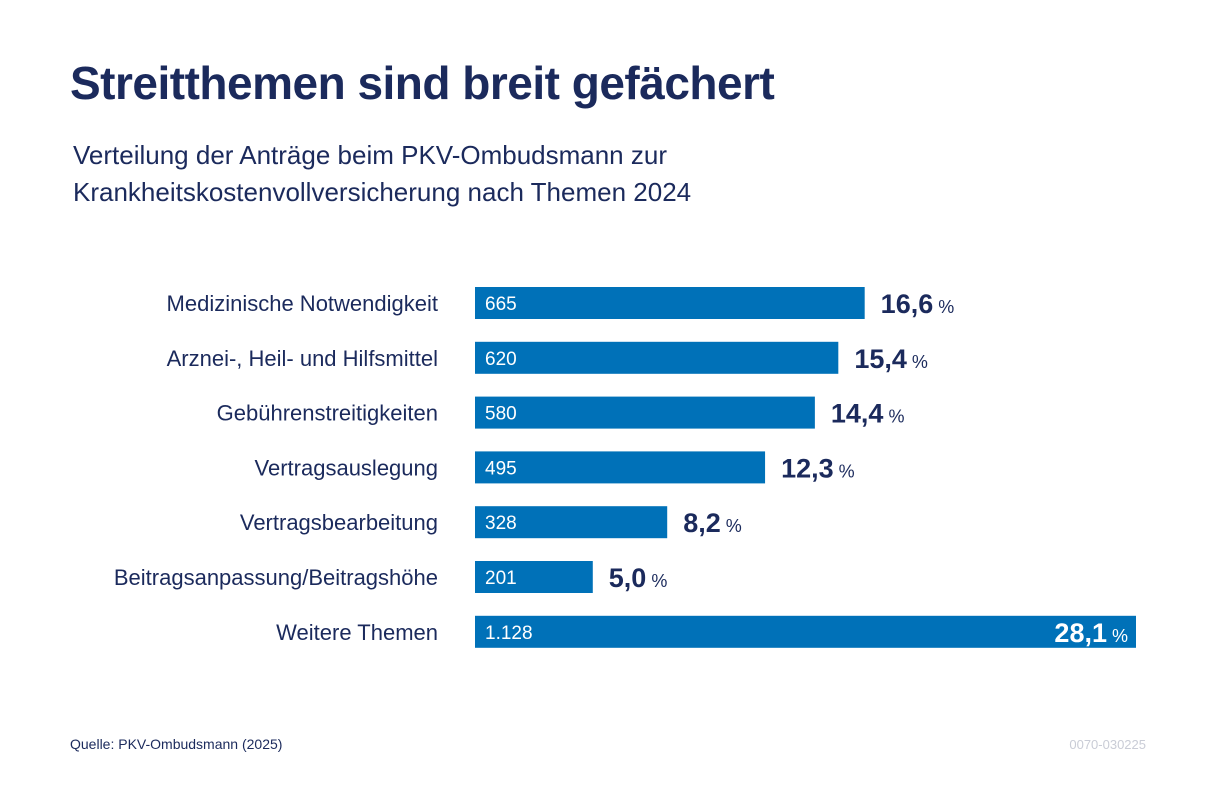 The image size is (1208, 806). Describe the element at coordinates (422, 83) in the screenshot. I see `chart-title: Streitthemen sind breit gefächert` at that location.